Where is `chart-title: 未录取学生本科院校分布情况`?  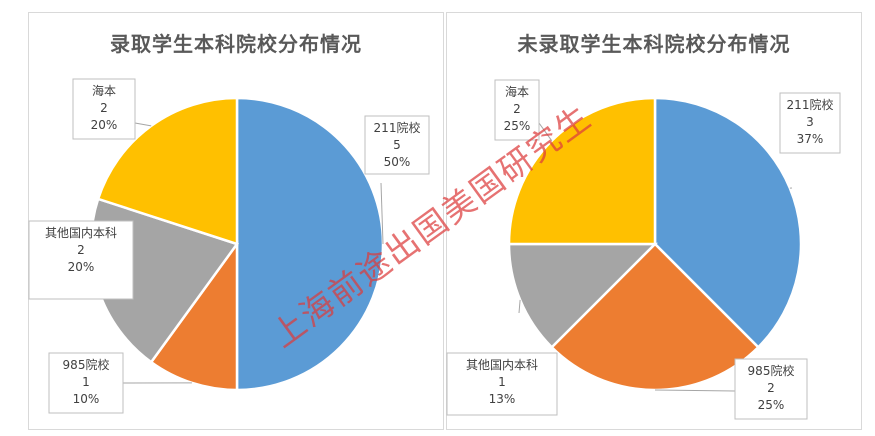
chart-title: 未录取学生本科院校分布情况 is located at coordinates (654, 44).